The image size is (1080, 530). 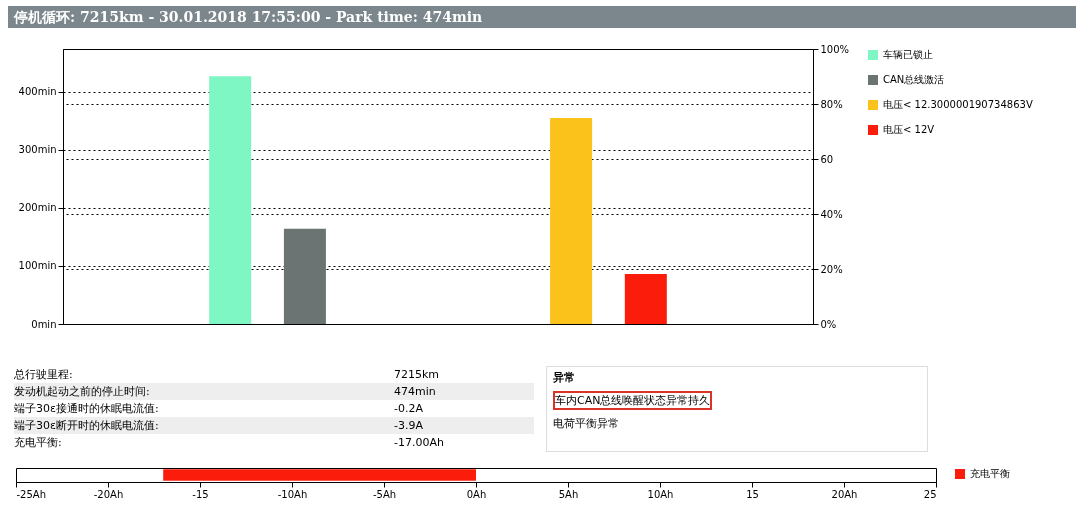 What do you see at coordinates (108, 494) in the screenshot?
I see `x-tick-label: -20Ah` at bounding box center [108, 494].